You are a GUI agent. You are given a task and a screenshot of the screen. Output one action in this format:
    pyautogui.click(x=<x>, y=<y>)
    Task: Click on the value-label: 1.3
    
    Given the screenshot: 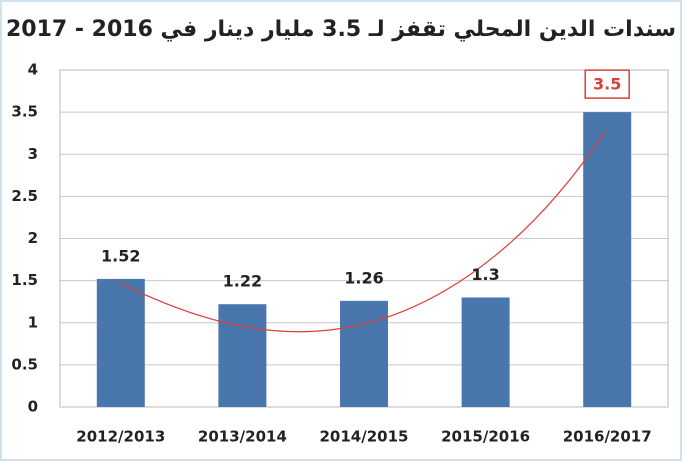 What is the action you would take?
    pyautogui.click(x=485, y=274)
    